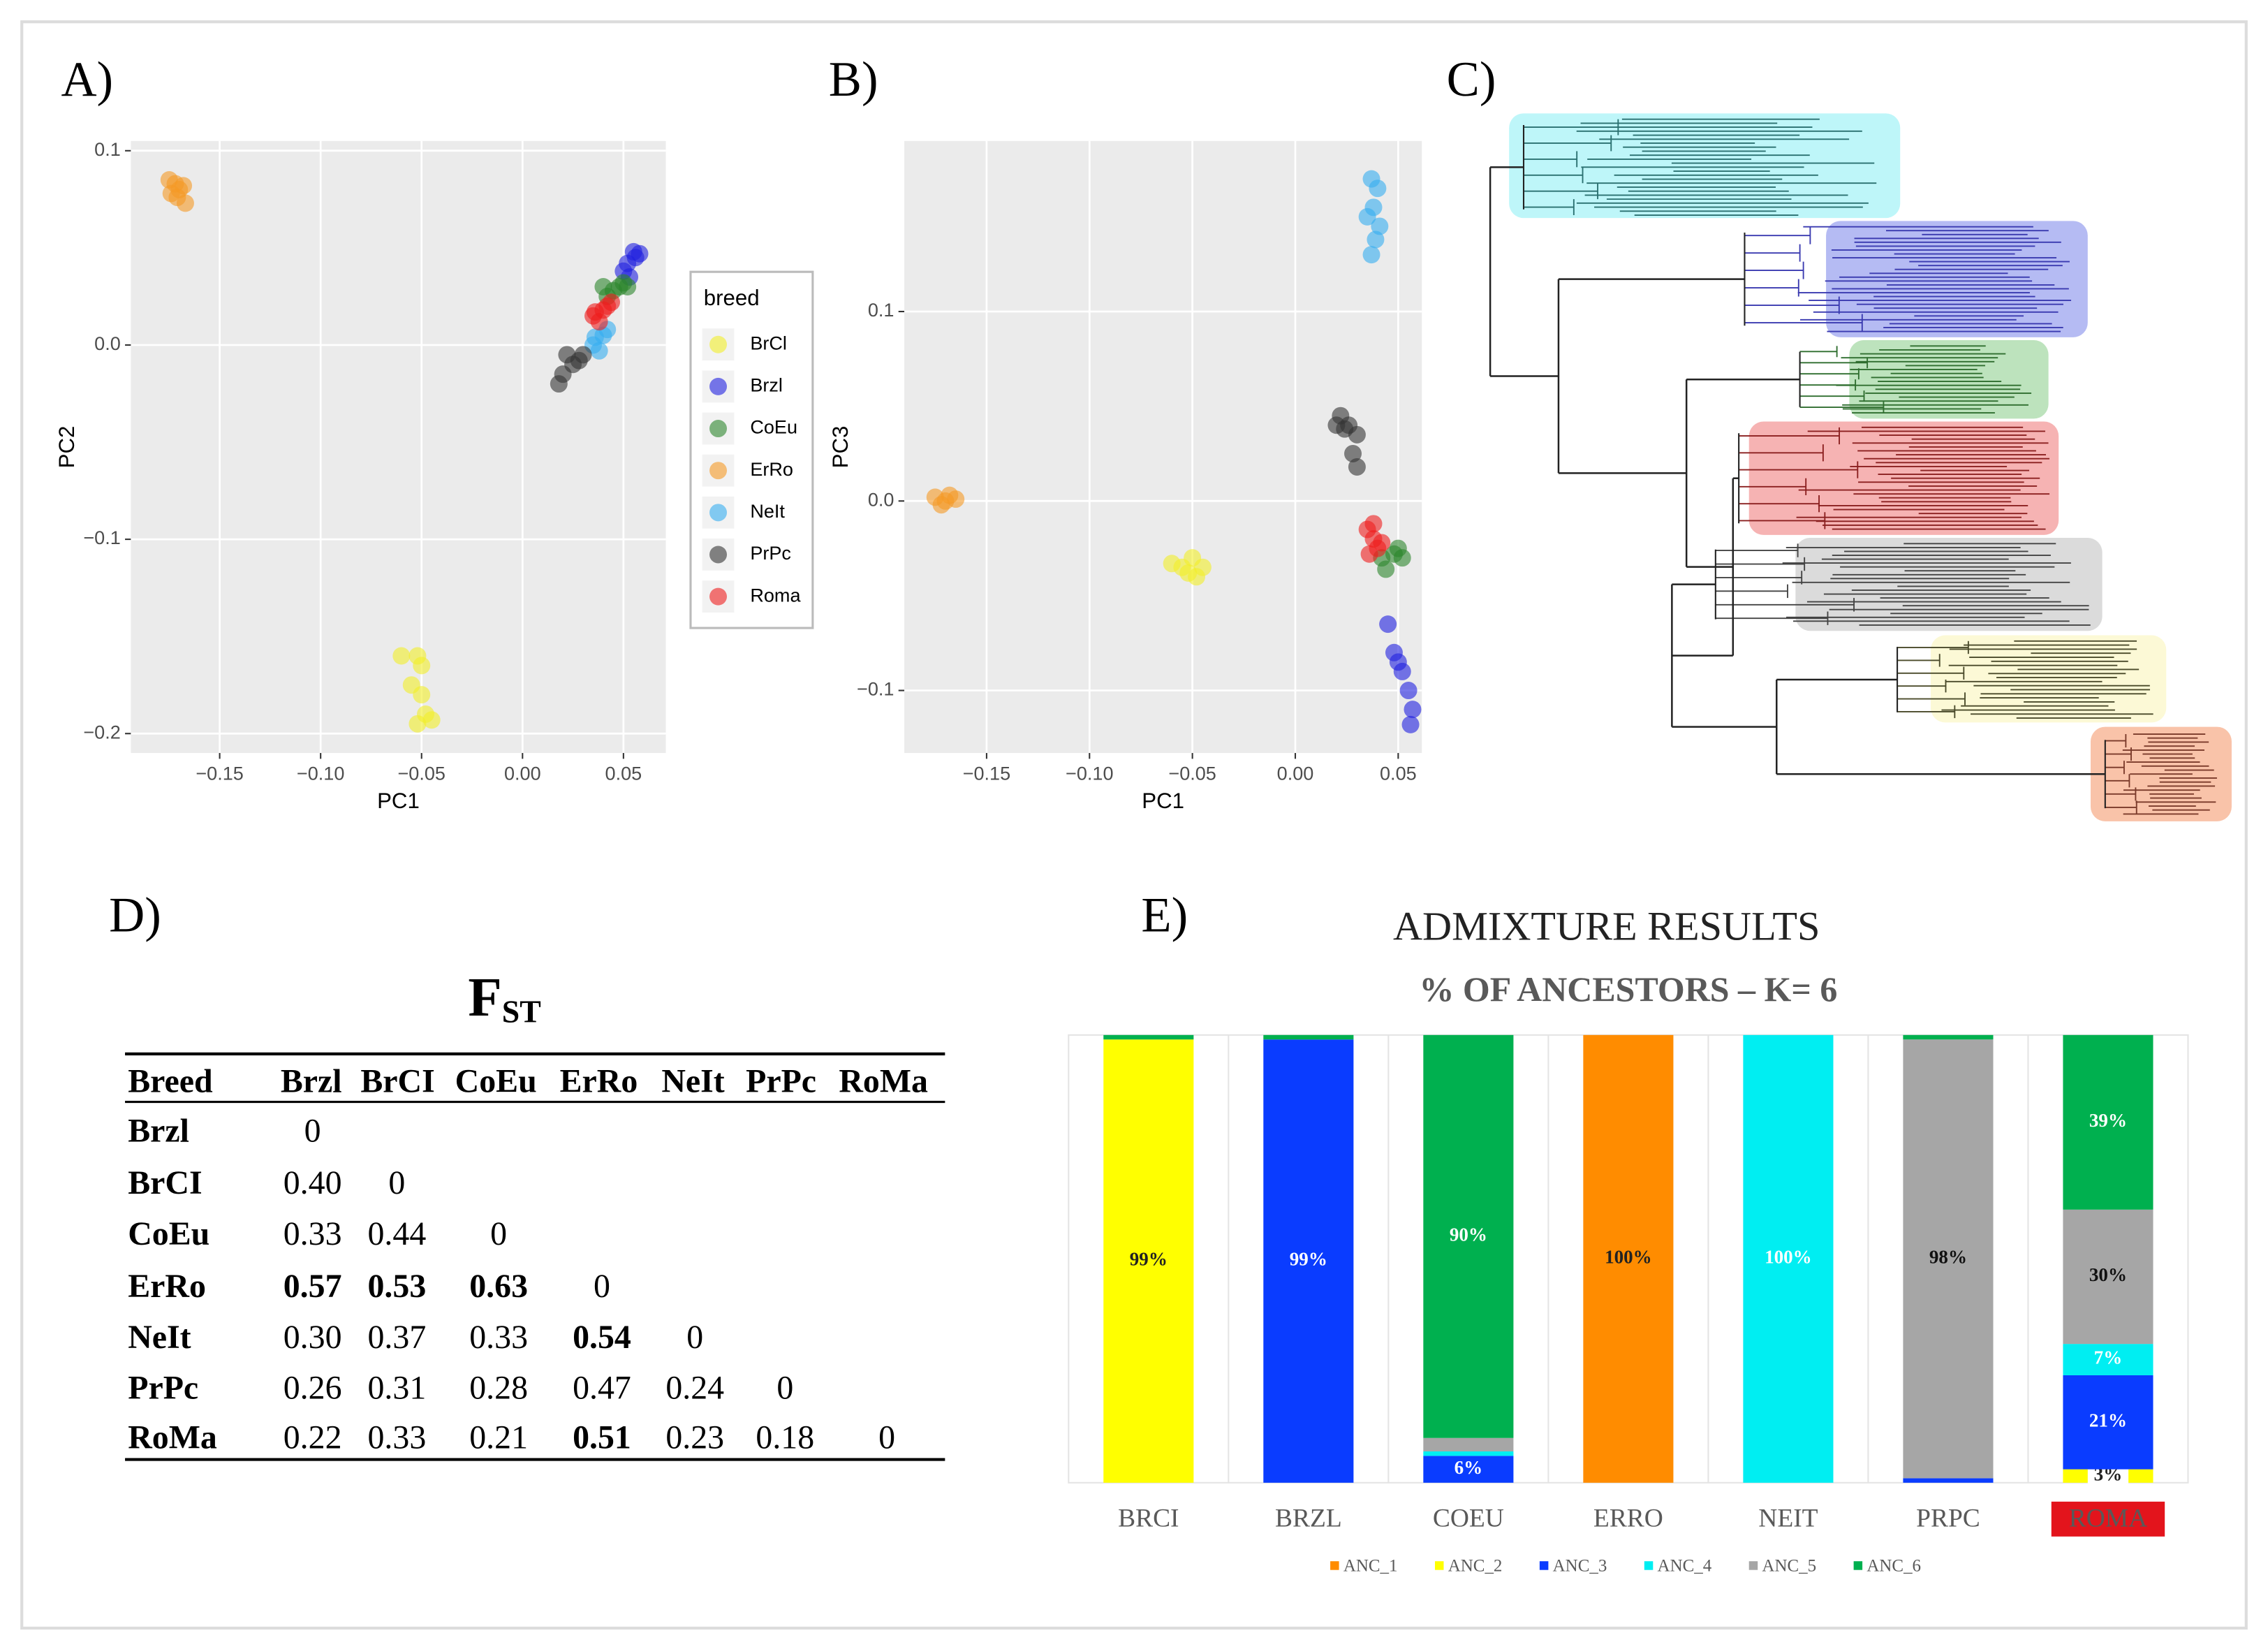 This screenshot has width=2268, height=1647. I want to click on data-label: 6%, so click(1469, 1467).